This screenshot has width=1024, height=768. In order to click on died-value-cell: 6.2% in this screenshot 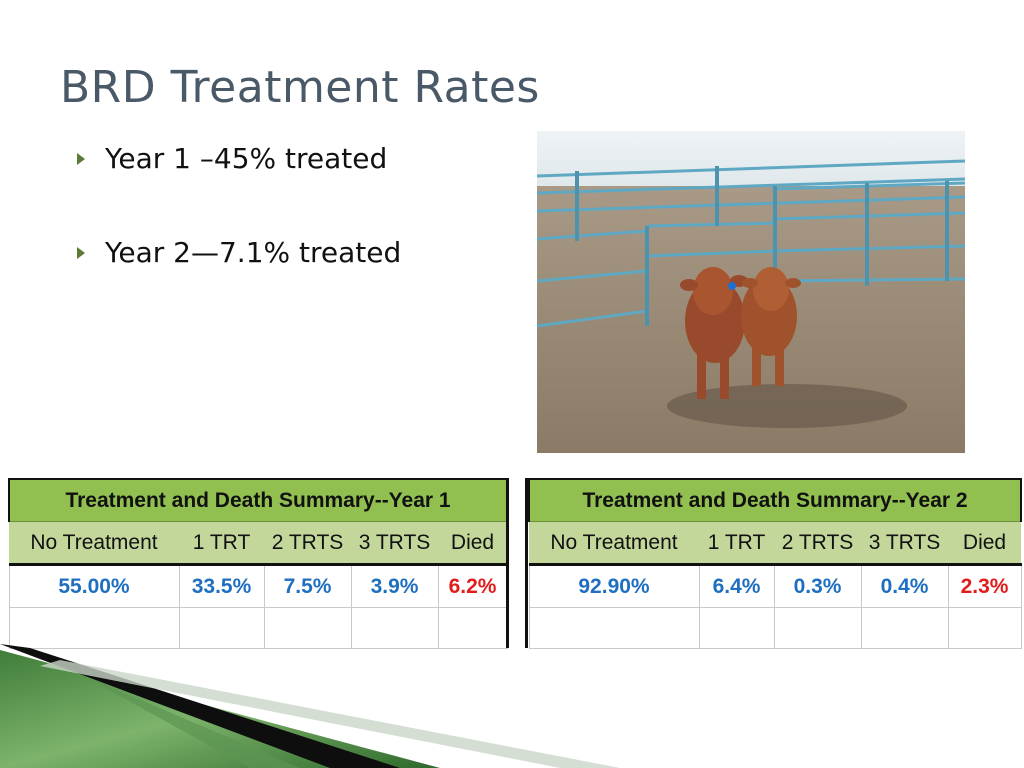, I will do `click(472, 586)`.